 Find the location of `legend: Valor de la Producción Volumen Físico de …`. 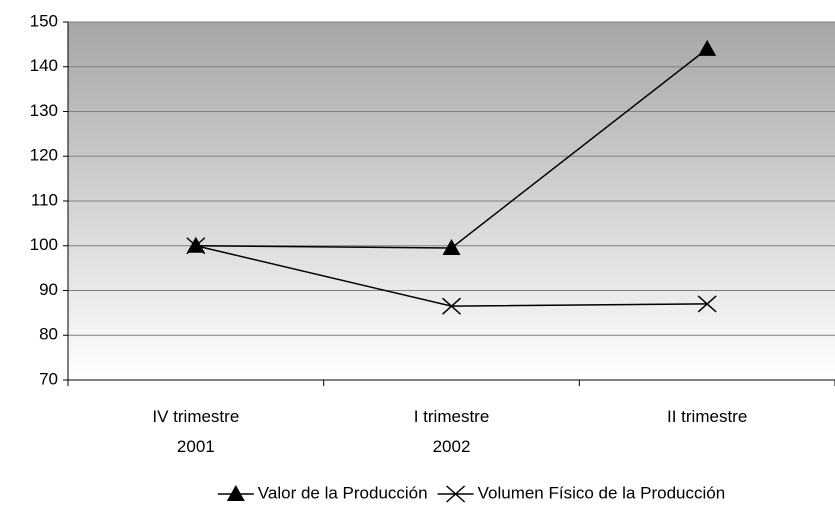

legend: Valor de la Producción Volumen Físico de … is located at coordinates (471, 493).